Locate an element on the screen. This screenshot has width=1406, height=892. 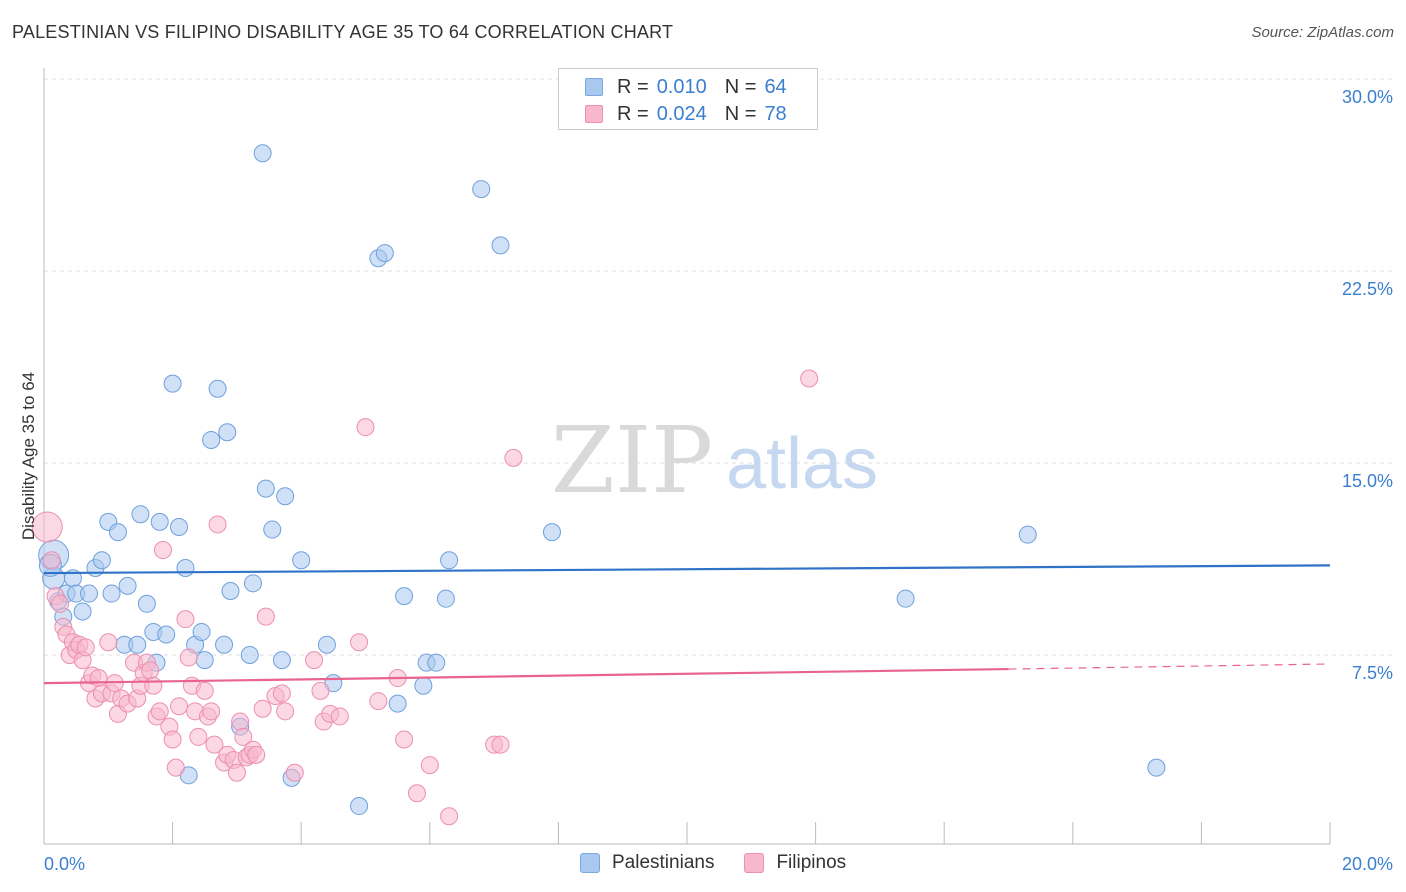
watermark-zip: ZIP is located at coordinates (632, 460).